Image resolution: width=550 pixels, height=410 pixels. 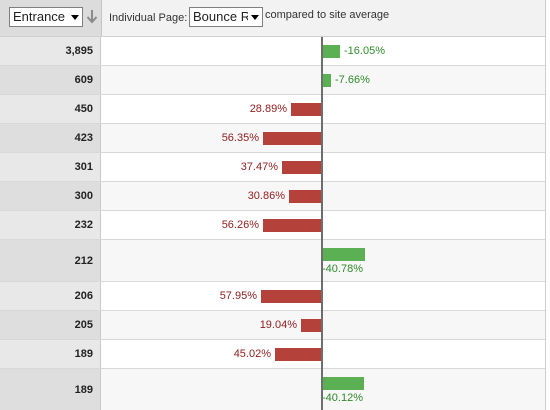 I want to click on entrances-value: 232, so click(x=83, y=225).